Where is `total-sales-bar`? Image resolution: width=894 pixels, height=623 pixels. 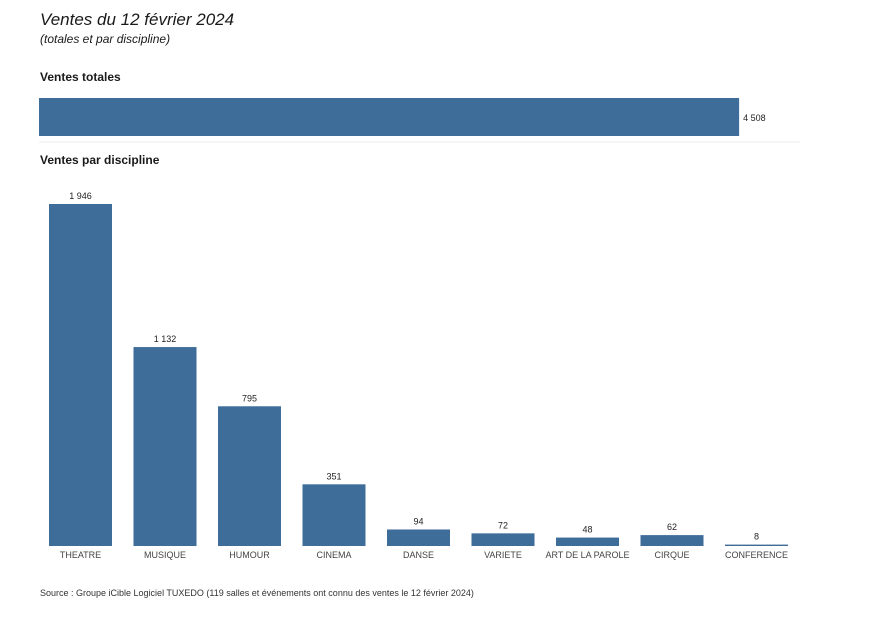 total-sales-bar is located at coordinates (389, 117).